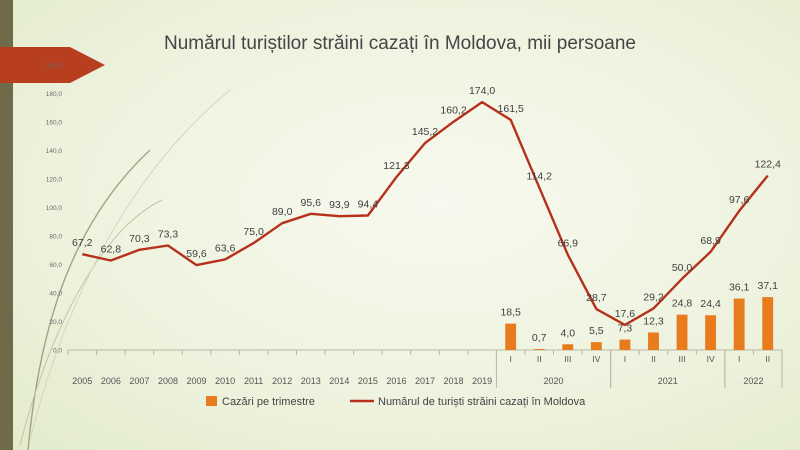  Describe the element at coordinates (710, 241) in the screenshot. I see `line-data-label: 68,9` at that location.